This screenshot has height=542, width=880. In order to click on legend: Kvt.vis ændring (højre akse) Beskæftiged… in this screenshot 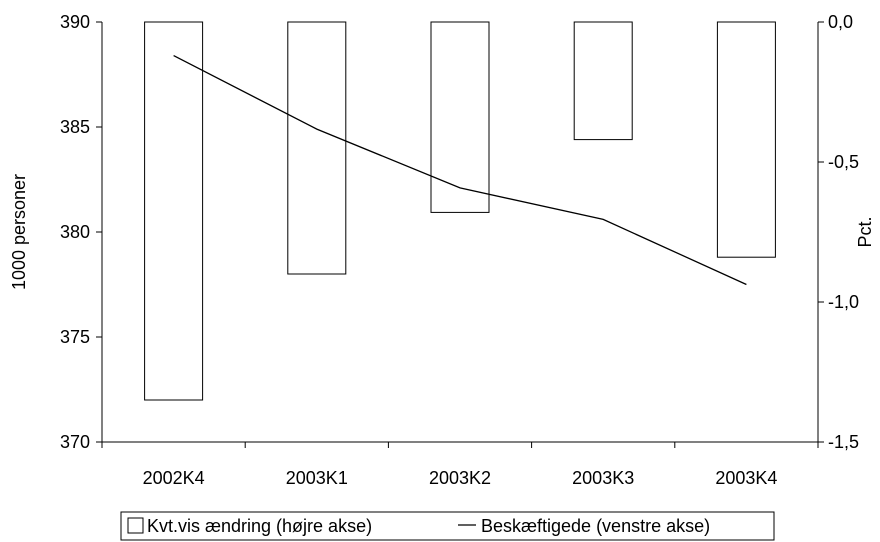, I will do `click(447, 526)`.